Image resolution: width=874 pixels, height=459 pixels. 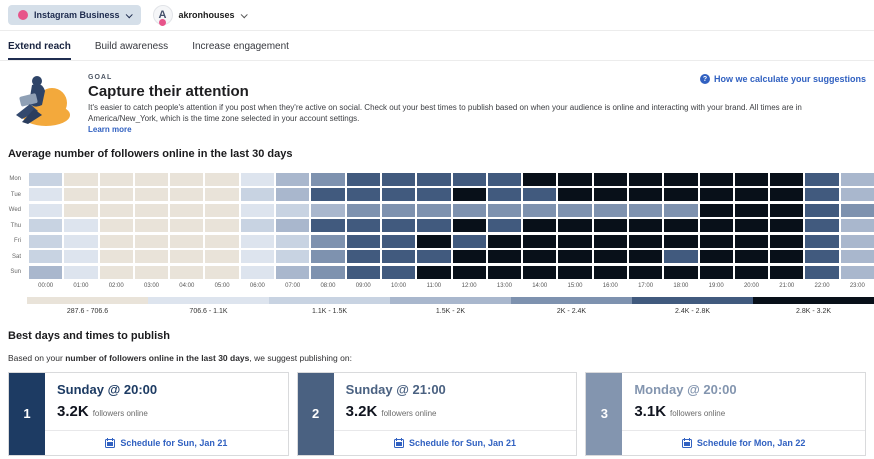 What do you see at coordinates (240, 46) in the screenshot?
I see `tab-increase-engagement: Increase engagement` at bounding box center [240, 46].